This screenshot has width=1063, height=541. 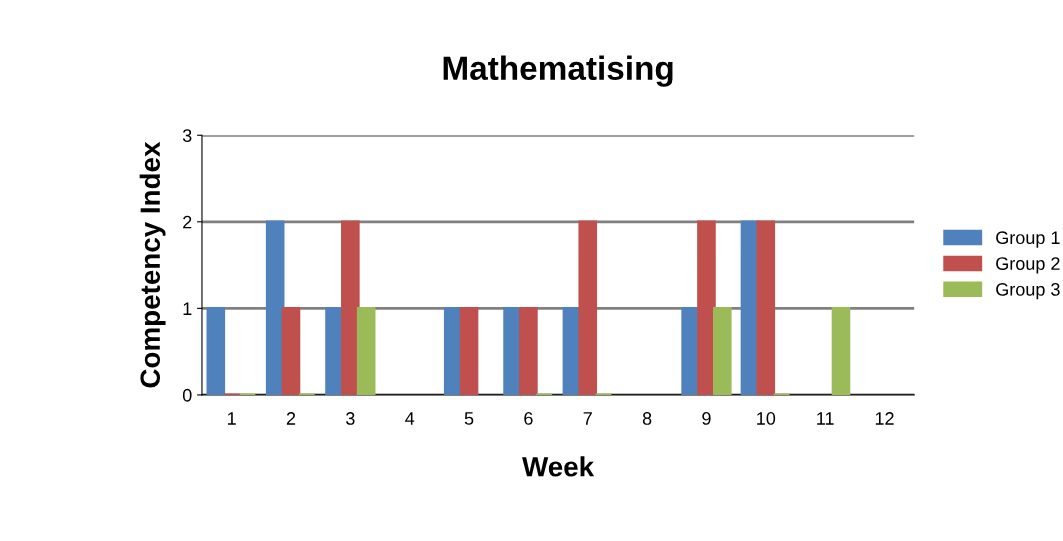 I want to click on x-axis-title: Week, so click(x=558, y=466).